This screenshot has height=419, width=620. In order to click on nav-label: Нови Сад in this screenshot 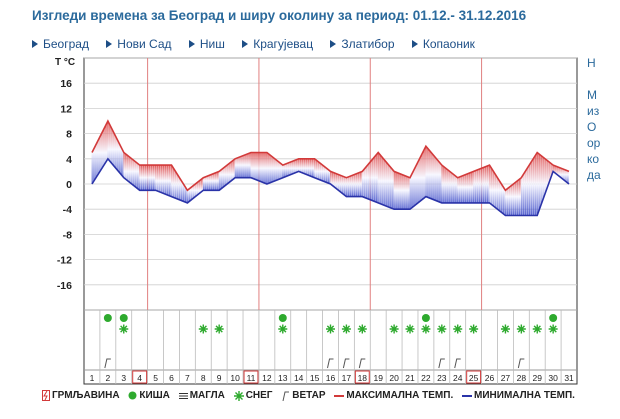, I will do `click(144, 44)`.